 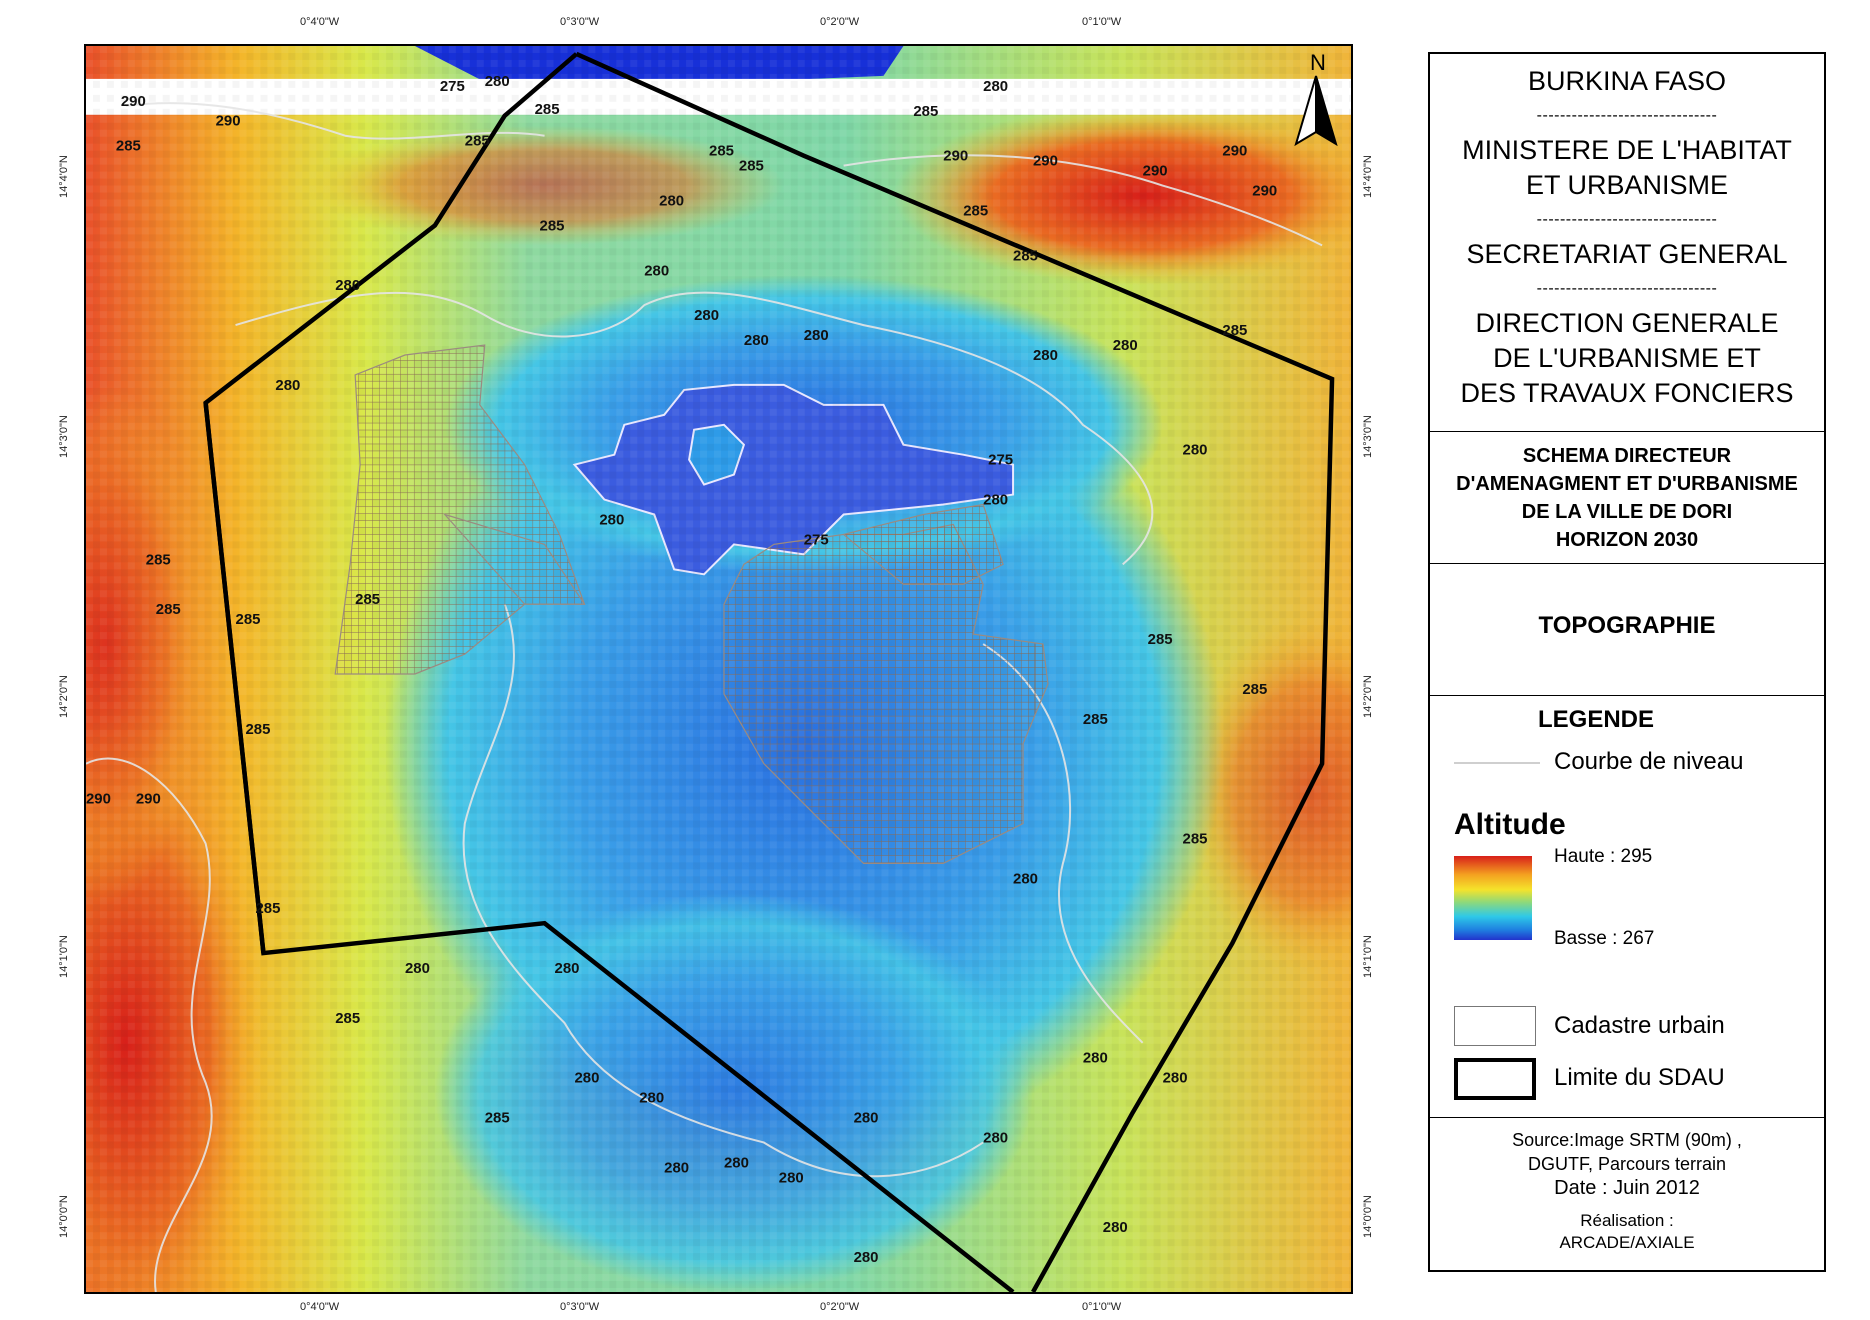 I want to click on source-line-2: DGUTF, Parcours terrain, so click(x=1627, y=1164).